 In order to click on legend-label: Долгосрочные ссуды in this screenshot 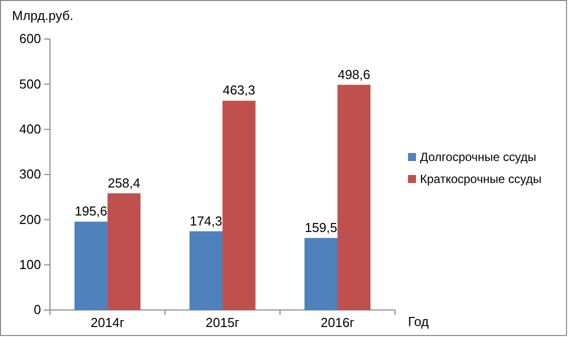, I will do `click(478, 157)`.